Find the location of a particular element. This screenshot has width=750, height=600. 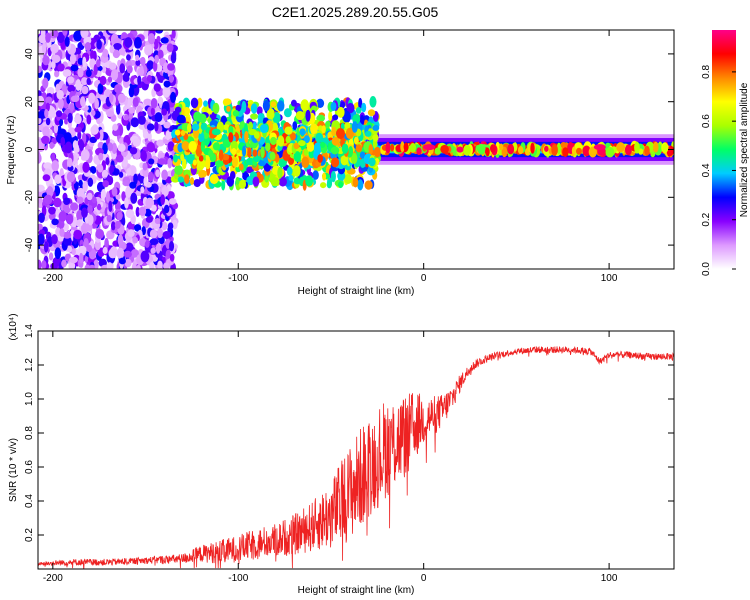

y-tick-label: 0.4 is located at coordinates (29, 501).